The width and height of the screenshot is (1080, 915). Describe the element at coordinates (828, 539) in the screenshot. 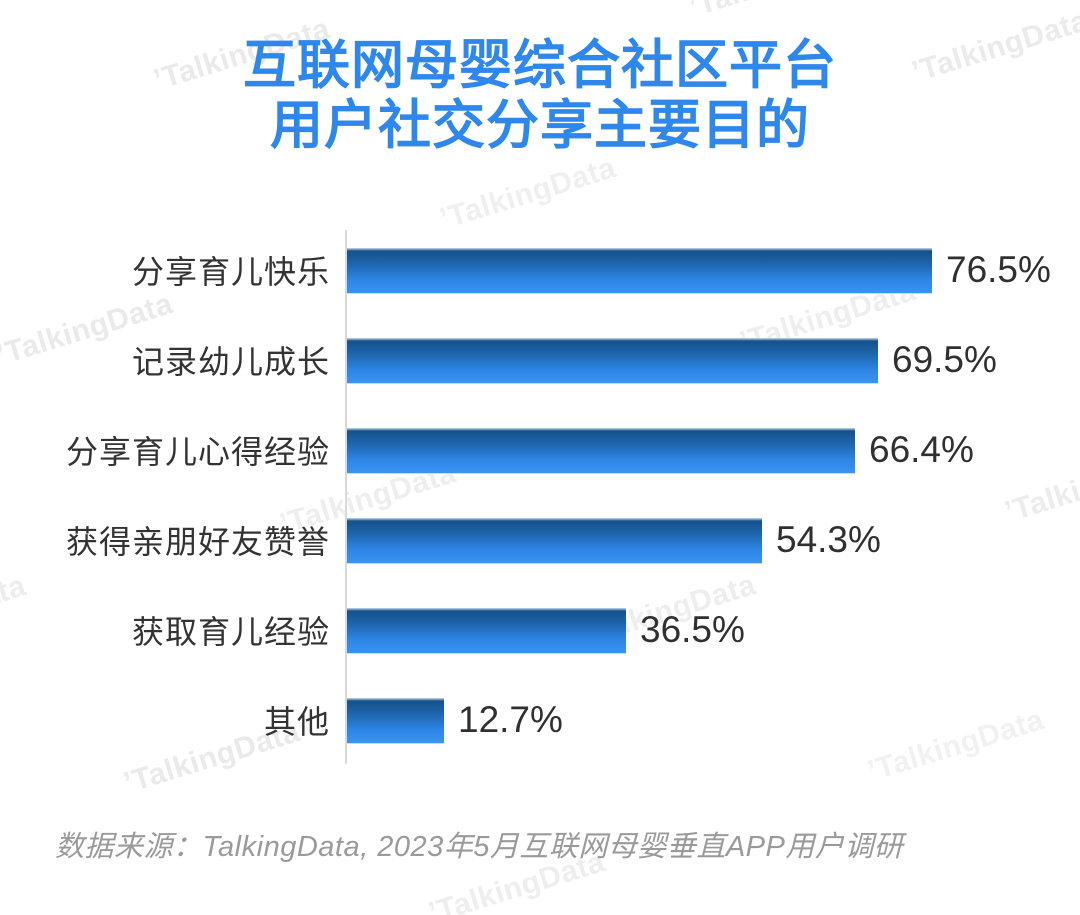

I see `value-label: 54.3%` at that location.